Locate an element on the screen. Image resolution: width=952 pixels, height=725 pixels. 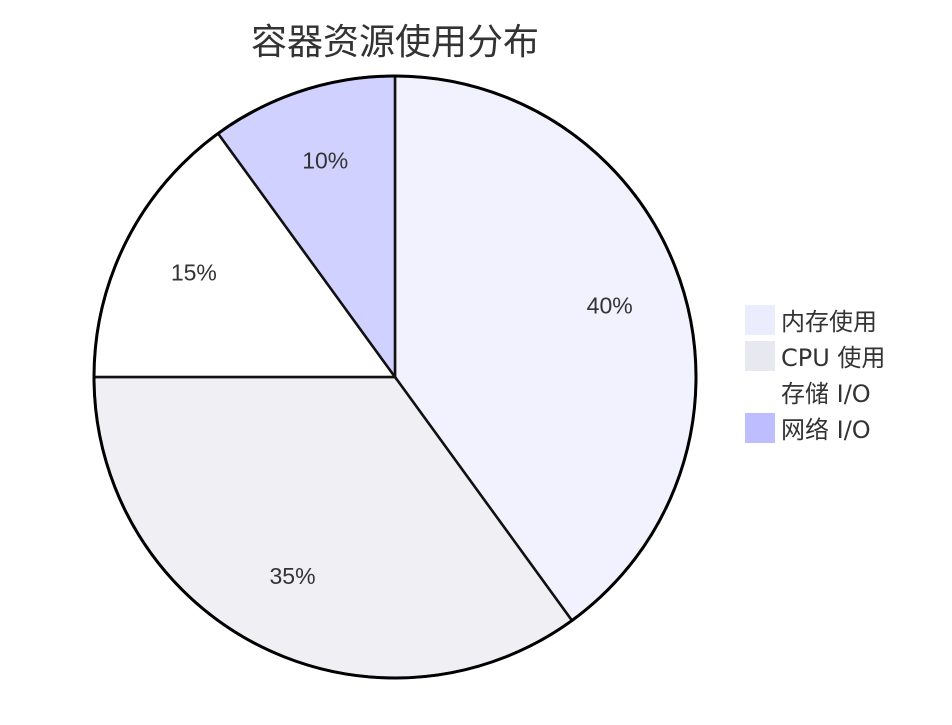
chart-title: 容器资源使用分布 is located at coordinates (395, 42).